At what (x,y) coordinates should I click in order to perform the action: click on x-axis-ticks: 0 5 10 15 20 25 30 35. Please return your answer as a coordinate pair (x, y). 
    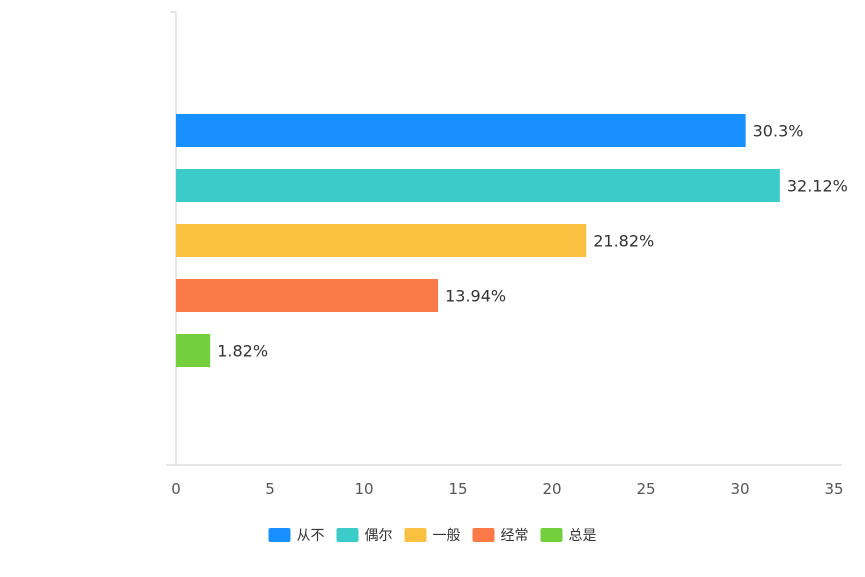
    Looking at the image, I should click on (507, 489).